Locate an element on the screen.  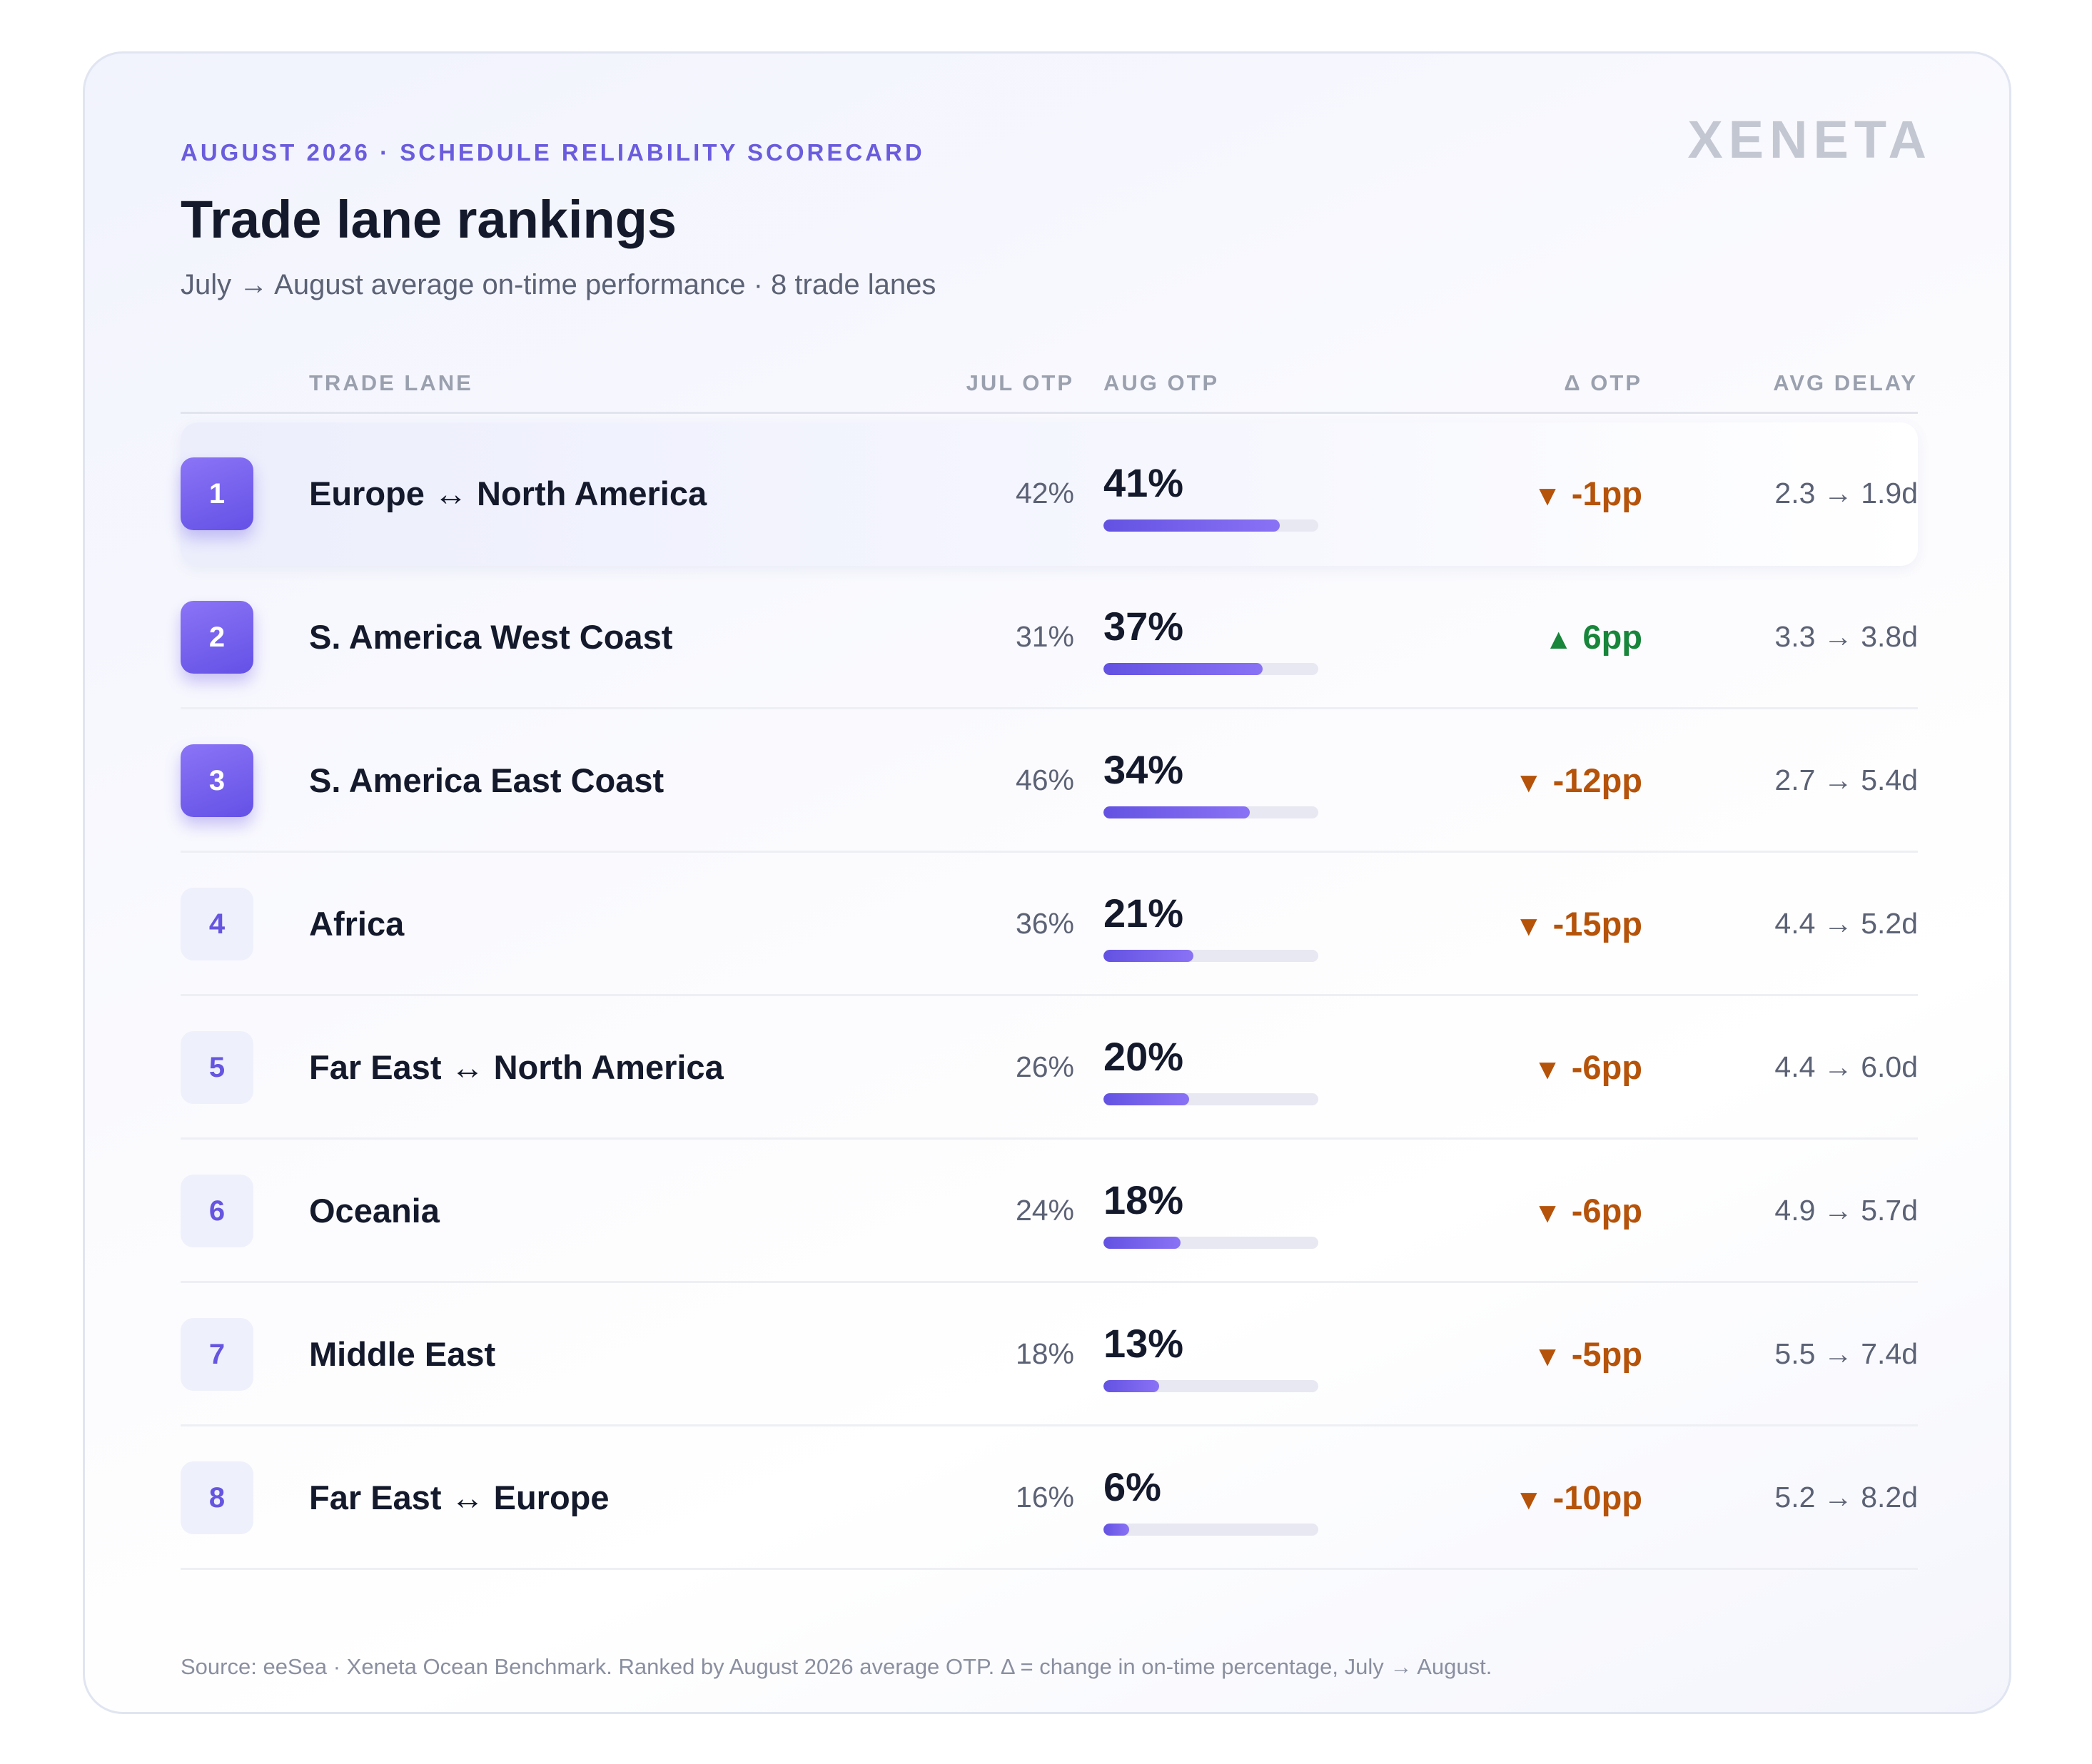
jul-otp-value: 18% is located at coordinates (1044, 1353).